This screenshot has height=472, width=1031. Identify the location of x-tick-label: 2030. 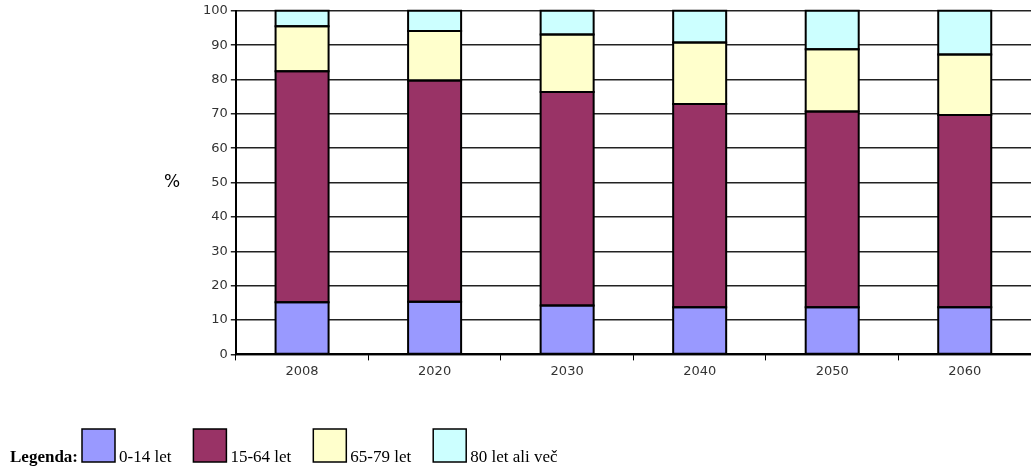
(567, 370).